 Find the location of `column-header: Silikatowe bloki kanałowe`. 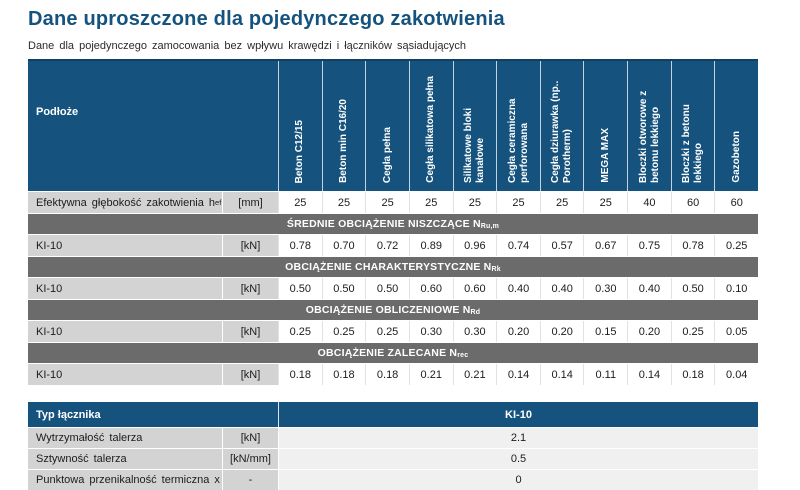

column-header: Silikatowe bloki kanałowe is located at coordinates (474, 126).